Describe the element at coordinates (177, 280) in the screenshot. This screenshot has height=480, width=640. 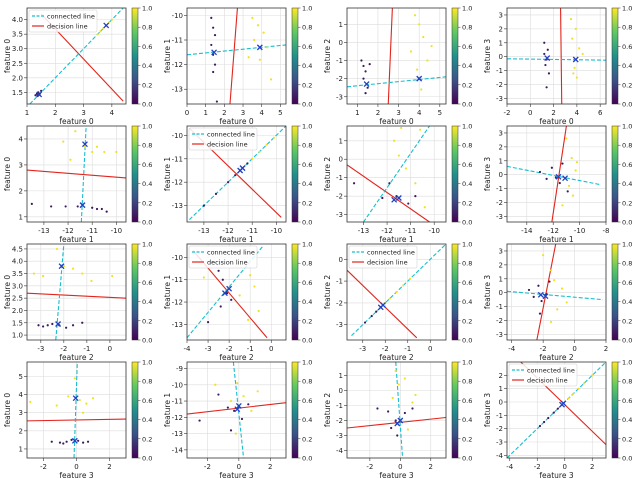
I see `y-tick-label: -11` at that location.